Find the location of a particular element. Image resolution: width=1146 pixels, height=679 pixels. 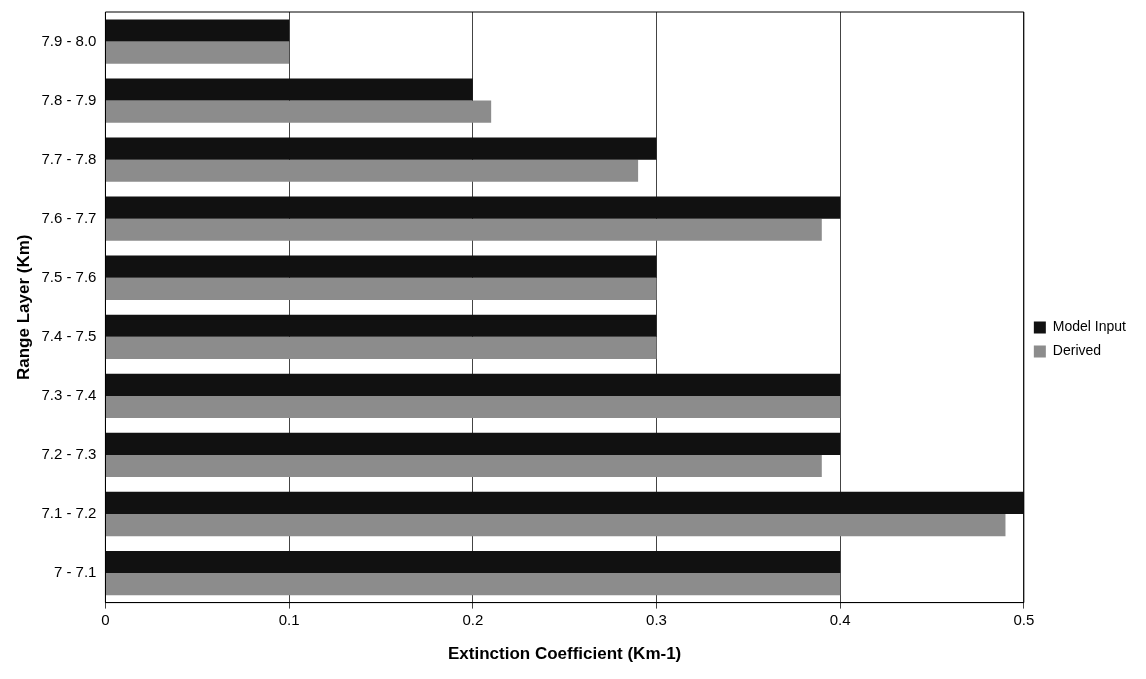

x-tick-label: 0.4 is located at coordinates (840, 619).